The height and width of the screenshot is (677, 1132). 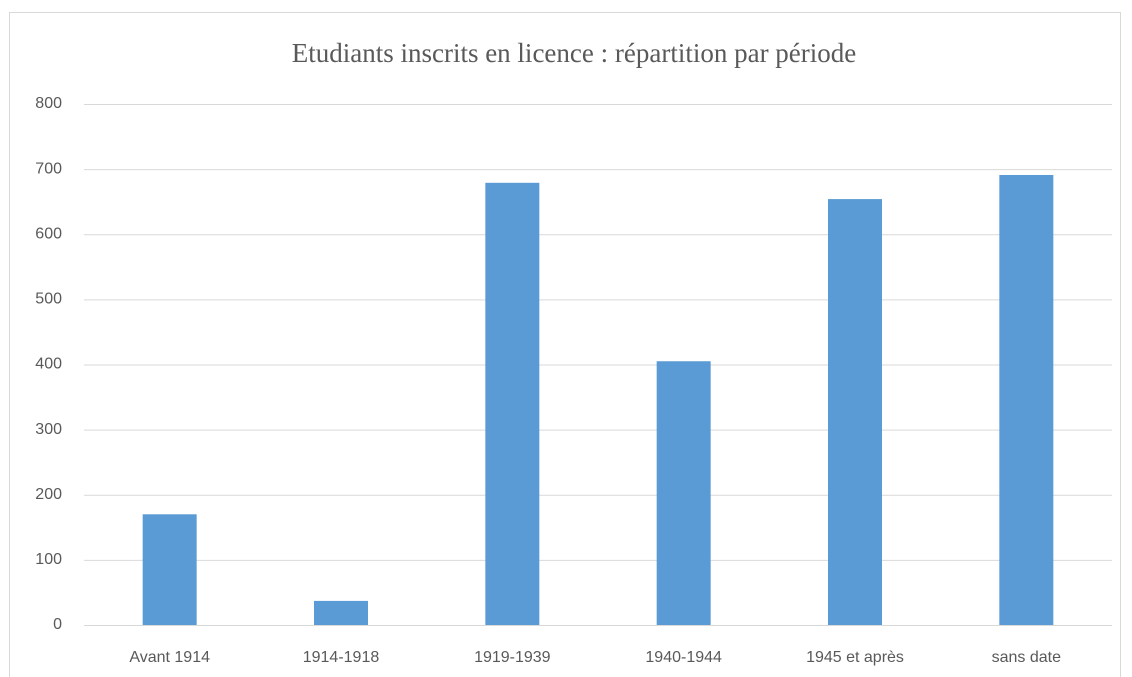 What do you see at coordinates (48, 103) in the screenshot?
I see `y-tick-label: 800` at bounding box center [48, 103].